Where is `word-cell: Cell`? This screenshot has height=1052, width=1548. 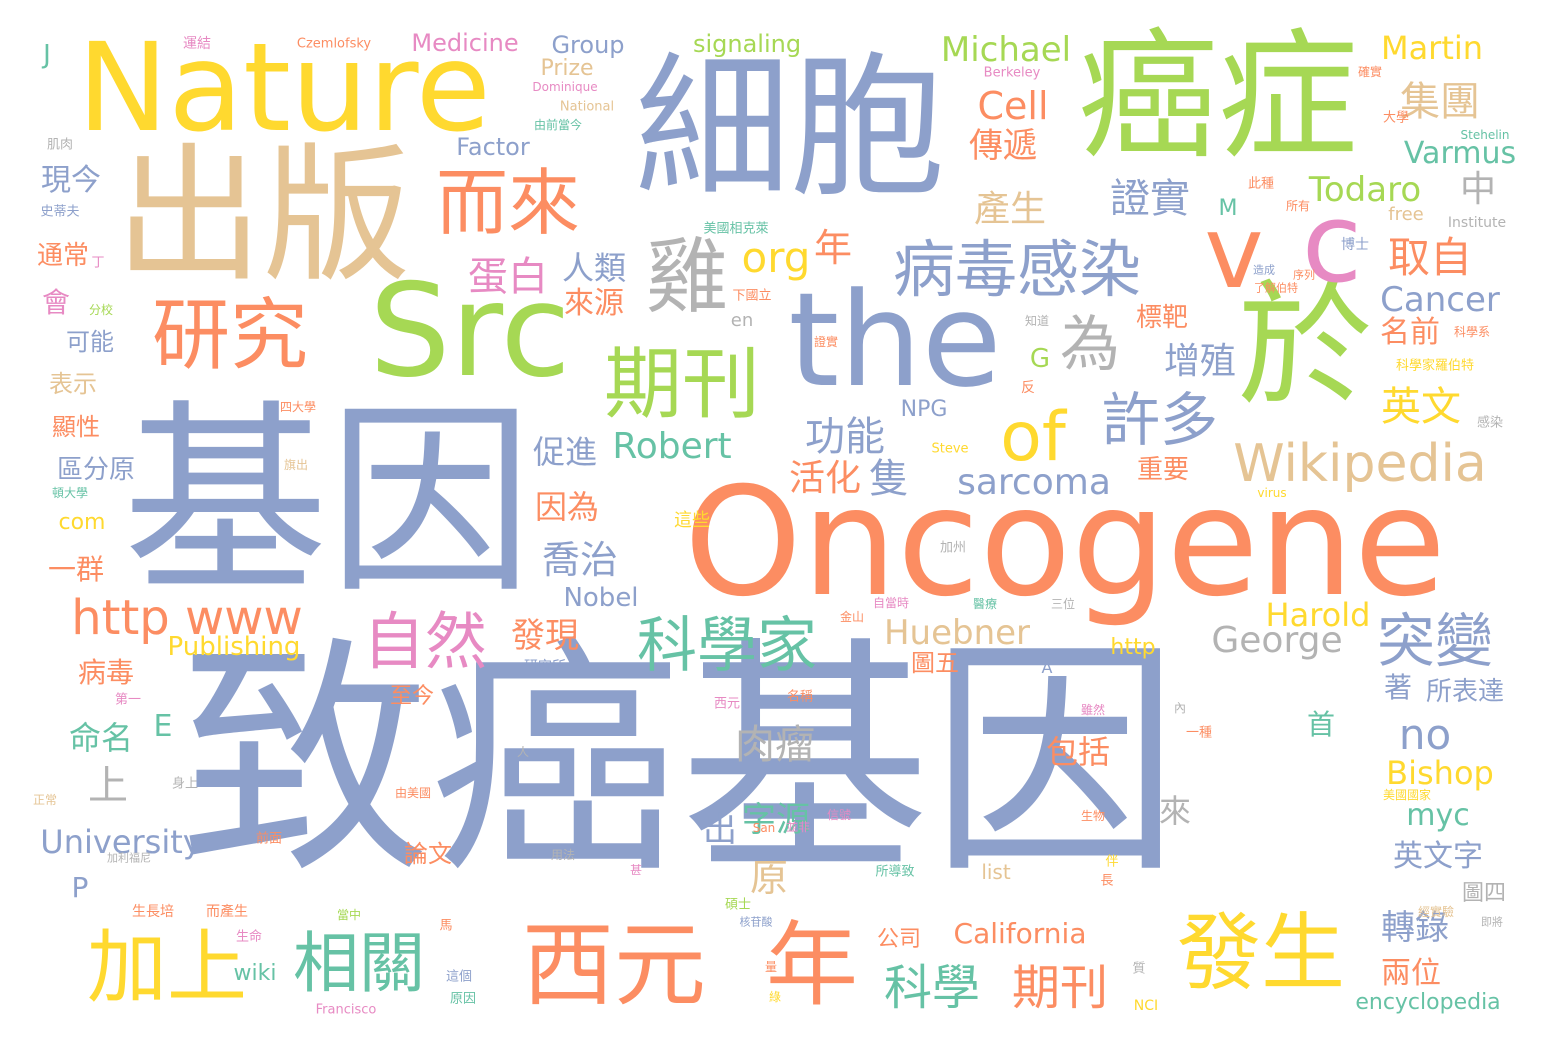
word-cell: Cell is located at coordinates (1013, 106).